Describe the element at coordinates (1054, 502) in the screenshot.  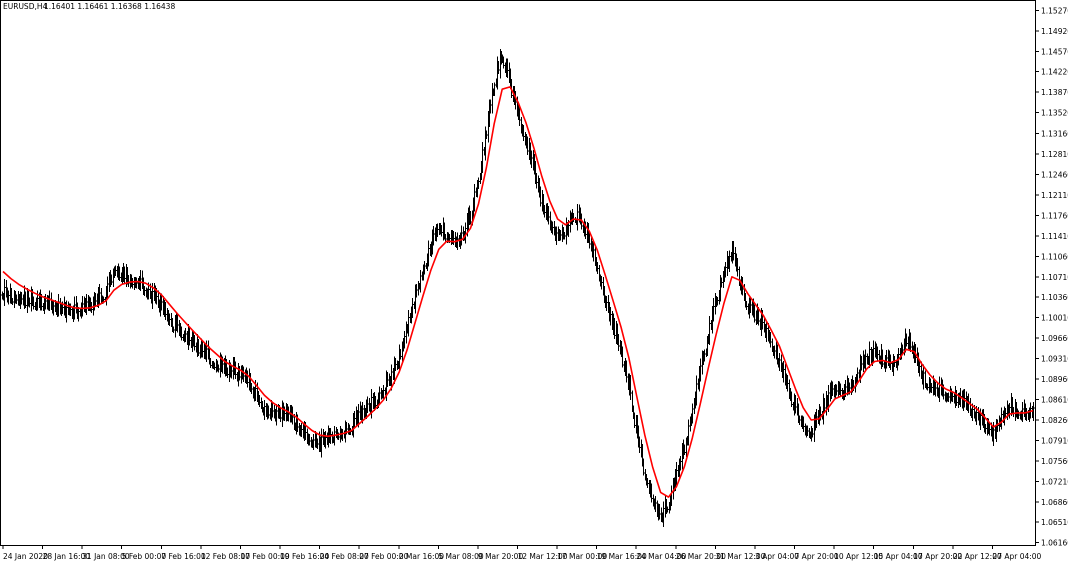
I see `price-tick-label: 1.06860` at that location.